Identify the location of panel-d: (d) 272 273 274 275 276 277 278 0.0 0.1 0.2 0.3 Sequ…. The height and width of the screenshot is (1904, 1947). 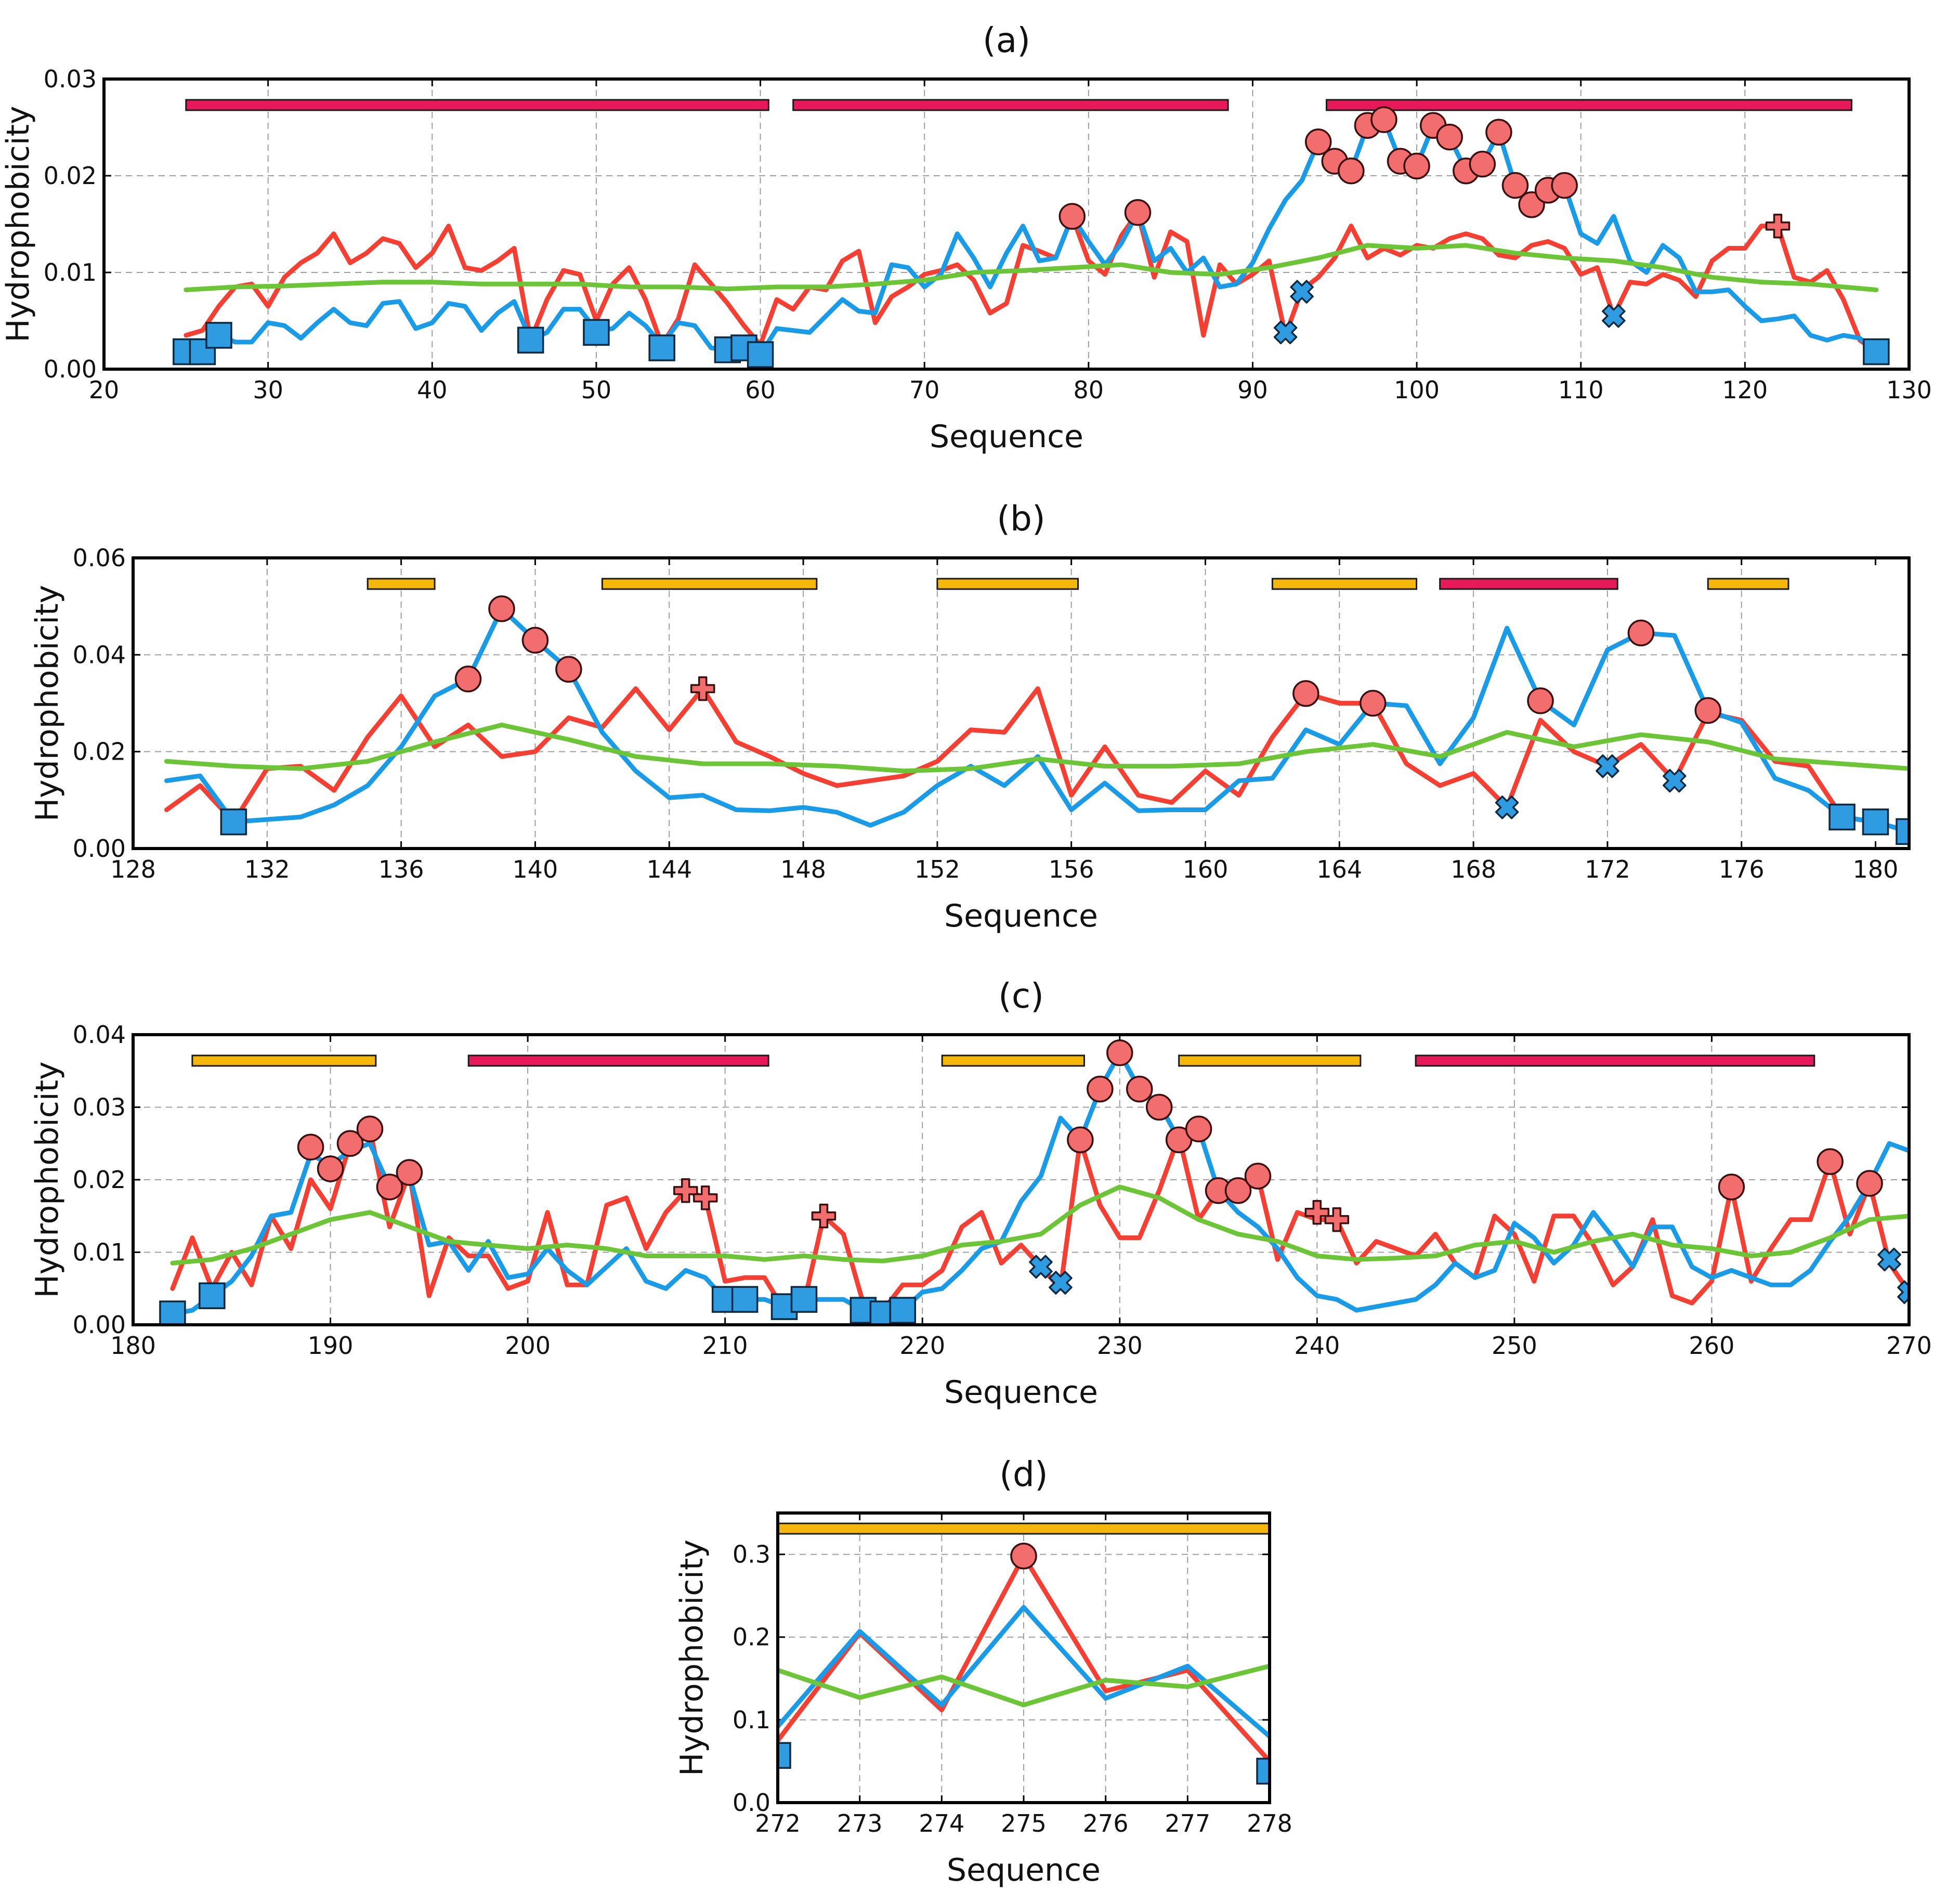
(983, 1671).